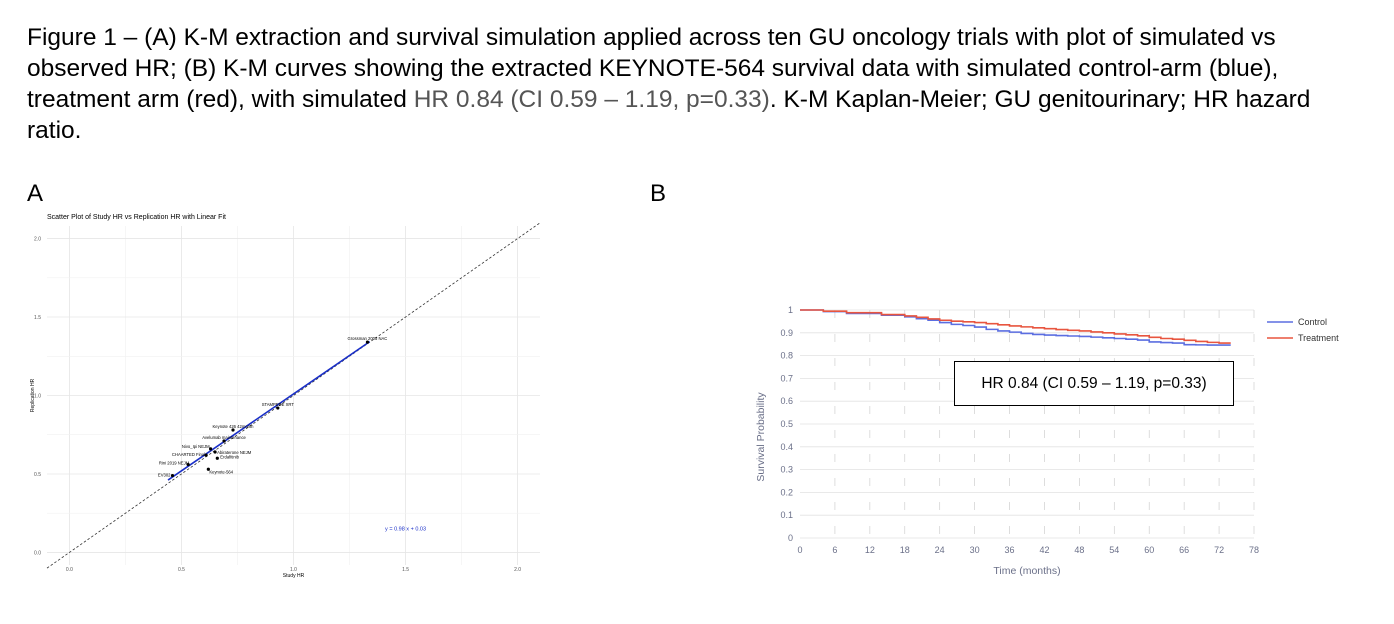  What do you see at coordinates (786, 470) in the screenshot?
I see `y-tick-label: 0.3` at bounding box center [786, 470].